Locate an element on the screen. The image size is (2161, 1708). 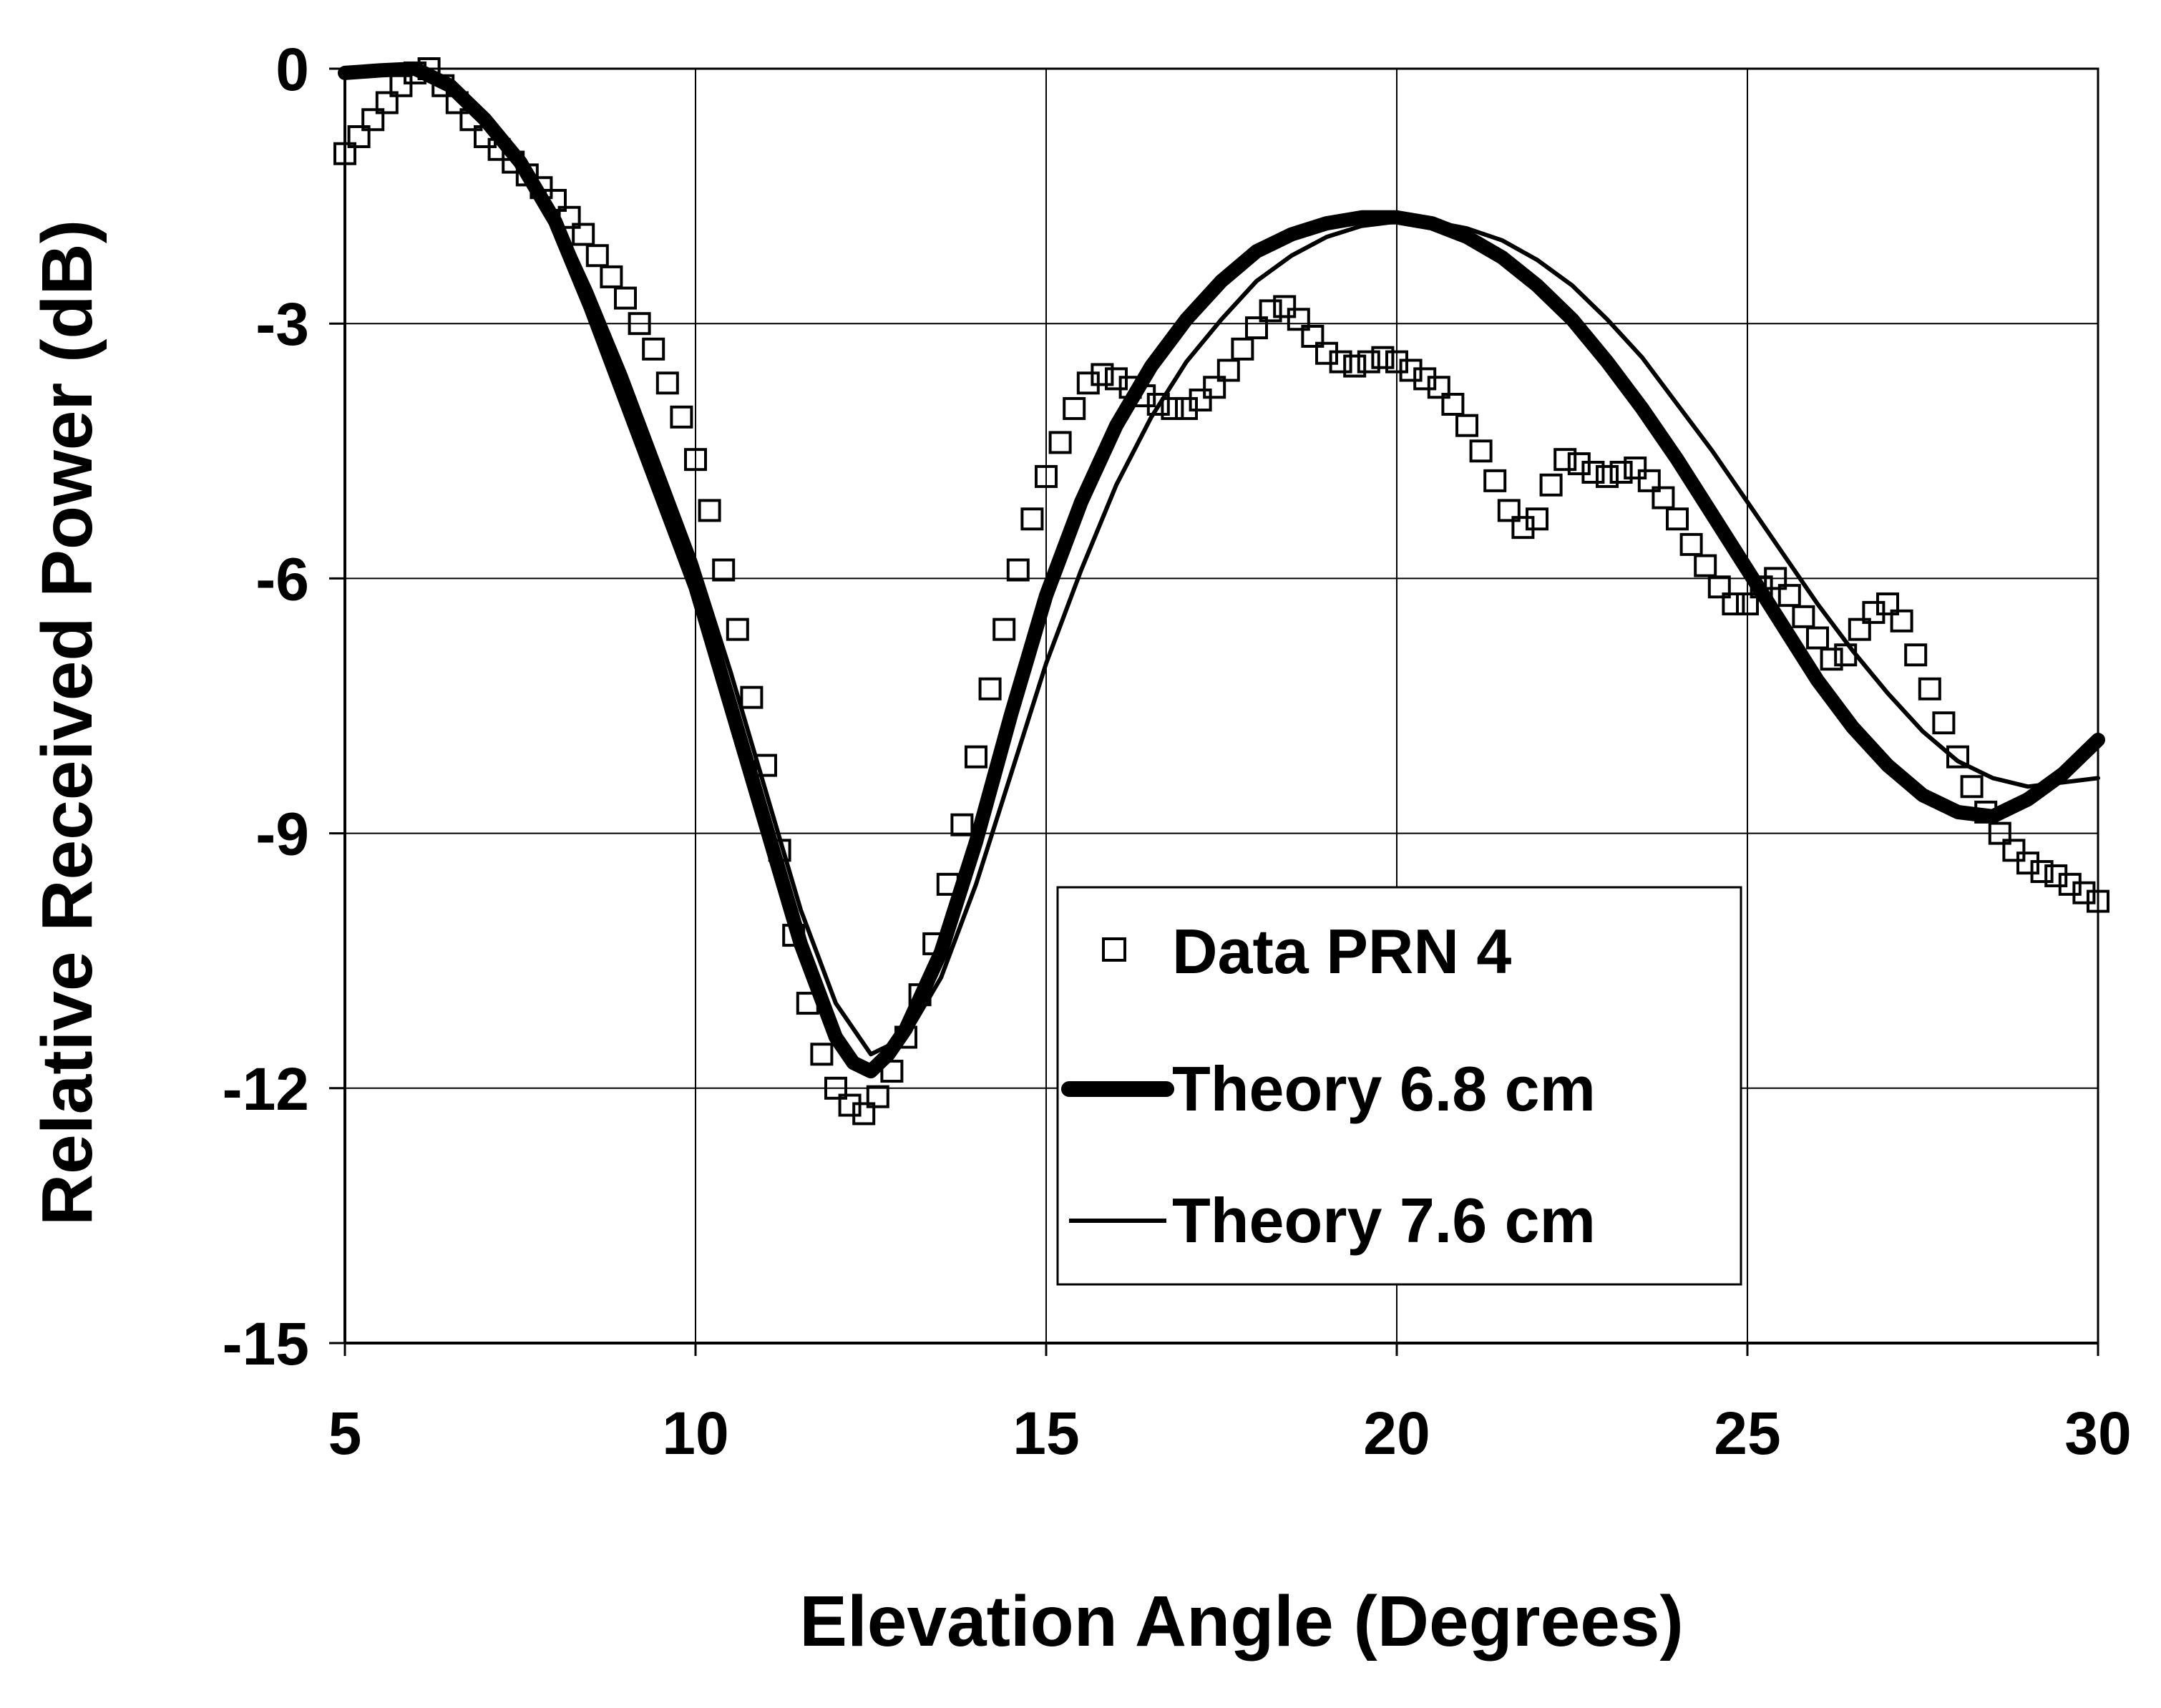
x-tick-label: 10 is located at coordinates (695, 1433).